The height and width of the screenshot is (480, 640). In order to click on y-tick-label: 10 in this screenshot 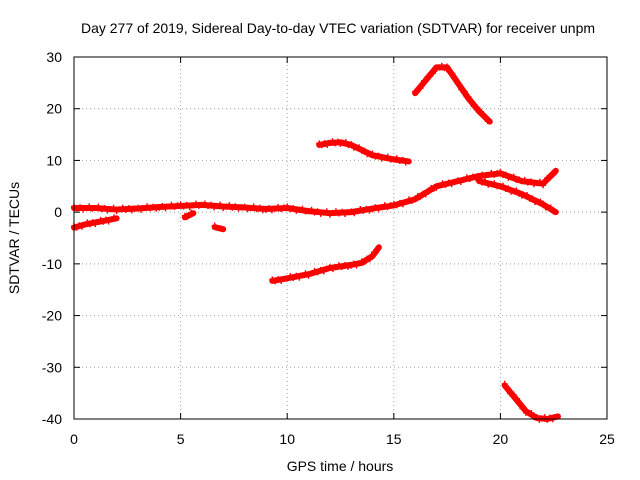, I will do `click(54, 160)`.